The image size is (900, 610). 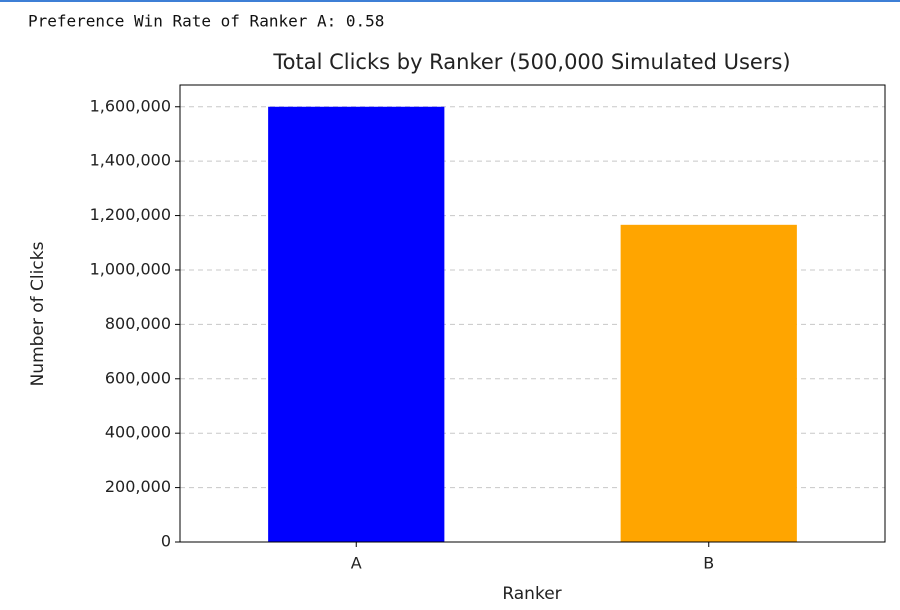 What do you see at coordinates (531, 594) in the screenshot?
I see `x-axis-label: Ranker` at bounding box center [531, 594].